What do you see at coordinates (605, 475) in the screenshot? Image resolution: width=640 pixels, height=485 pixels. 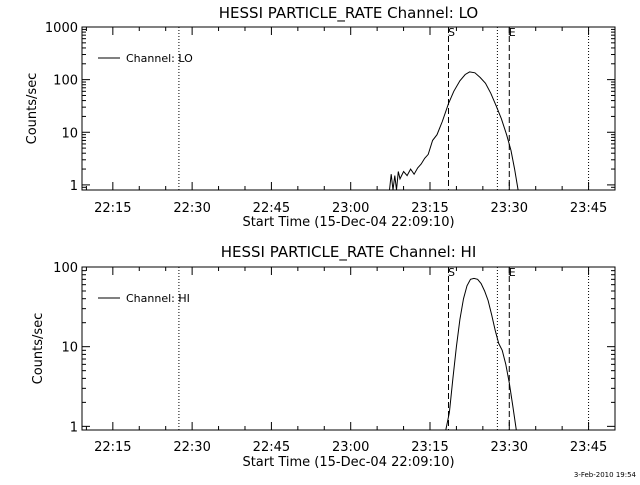 I see `footer-timestamp: 3-Feb-2010 19:54` at bounding box center [605, 475].